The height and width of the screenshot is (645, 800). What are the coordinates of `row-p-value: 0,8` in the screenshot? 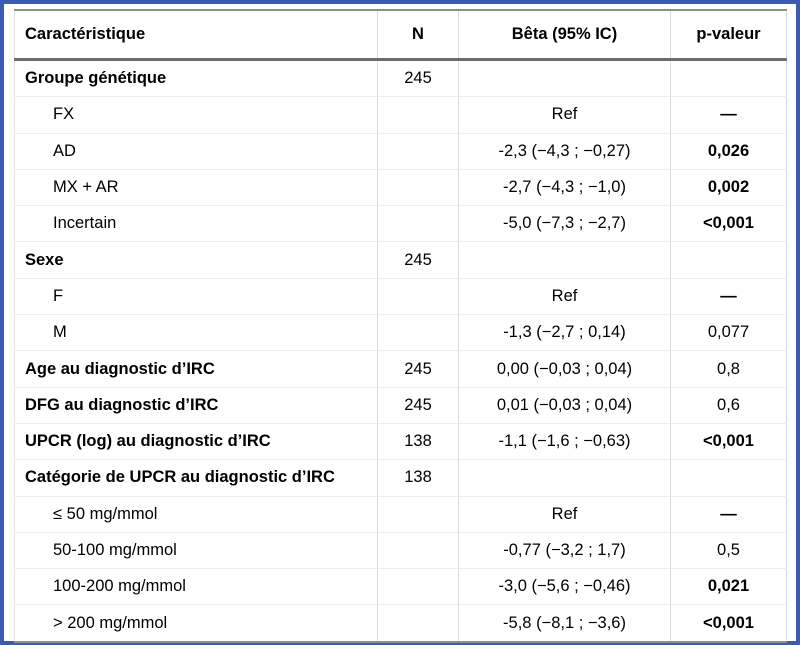 It's located at (728, 369).